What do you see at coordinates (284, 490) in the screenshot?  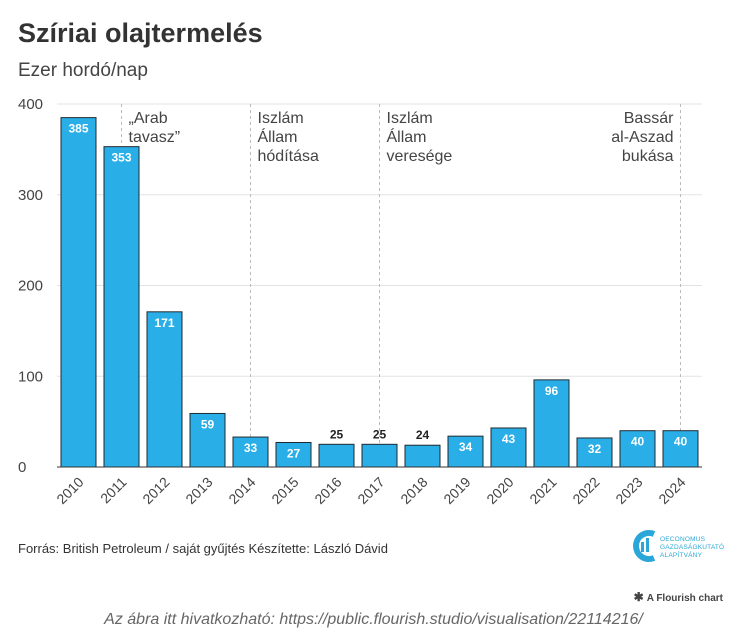 I see `x-tick-label: 2015` at bounding box center [284, 490].